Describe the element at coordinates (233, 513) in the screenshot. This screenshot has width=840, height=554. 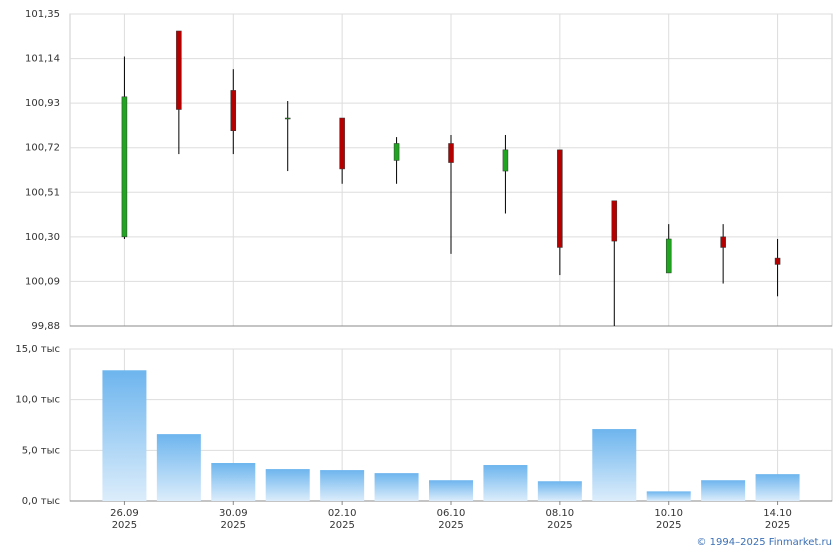
I see `x-tick-label: 30.09` at that location.